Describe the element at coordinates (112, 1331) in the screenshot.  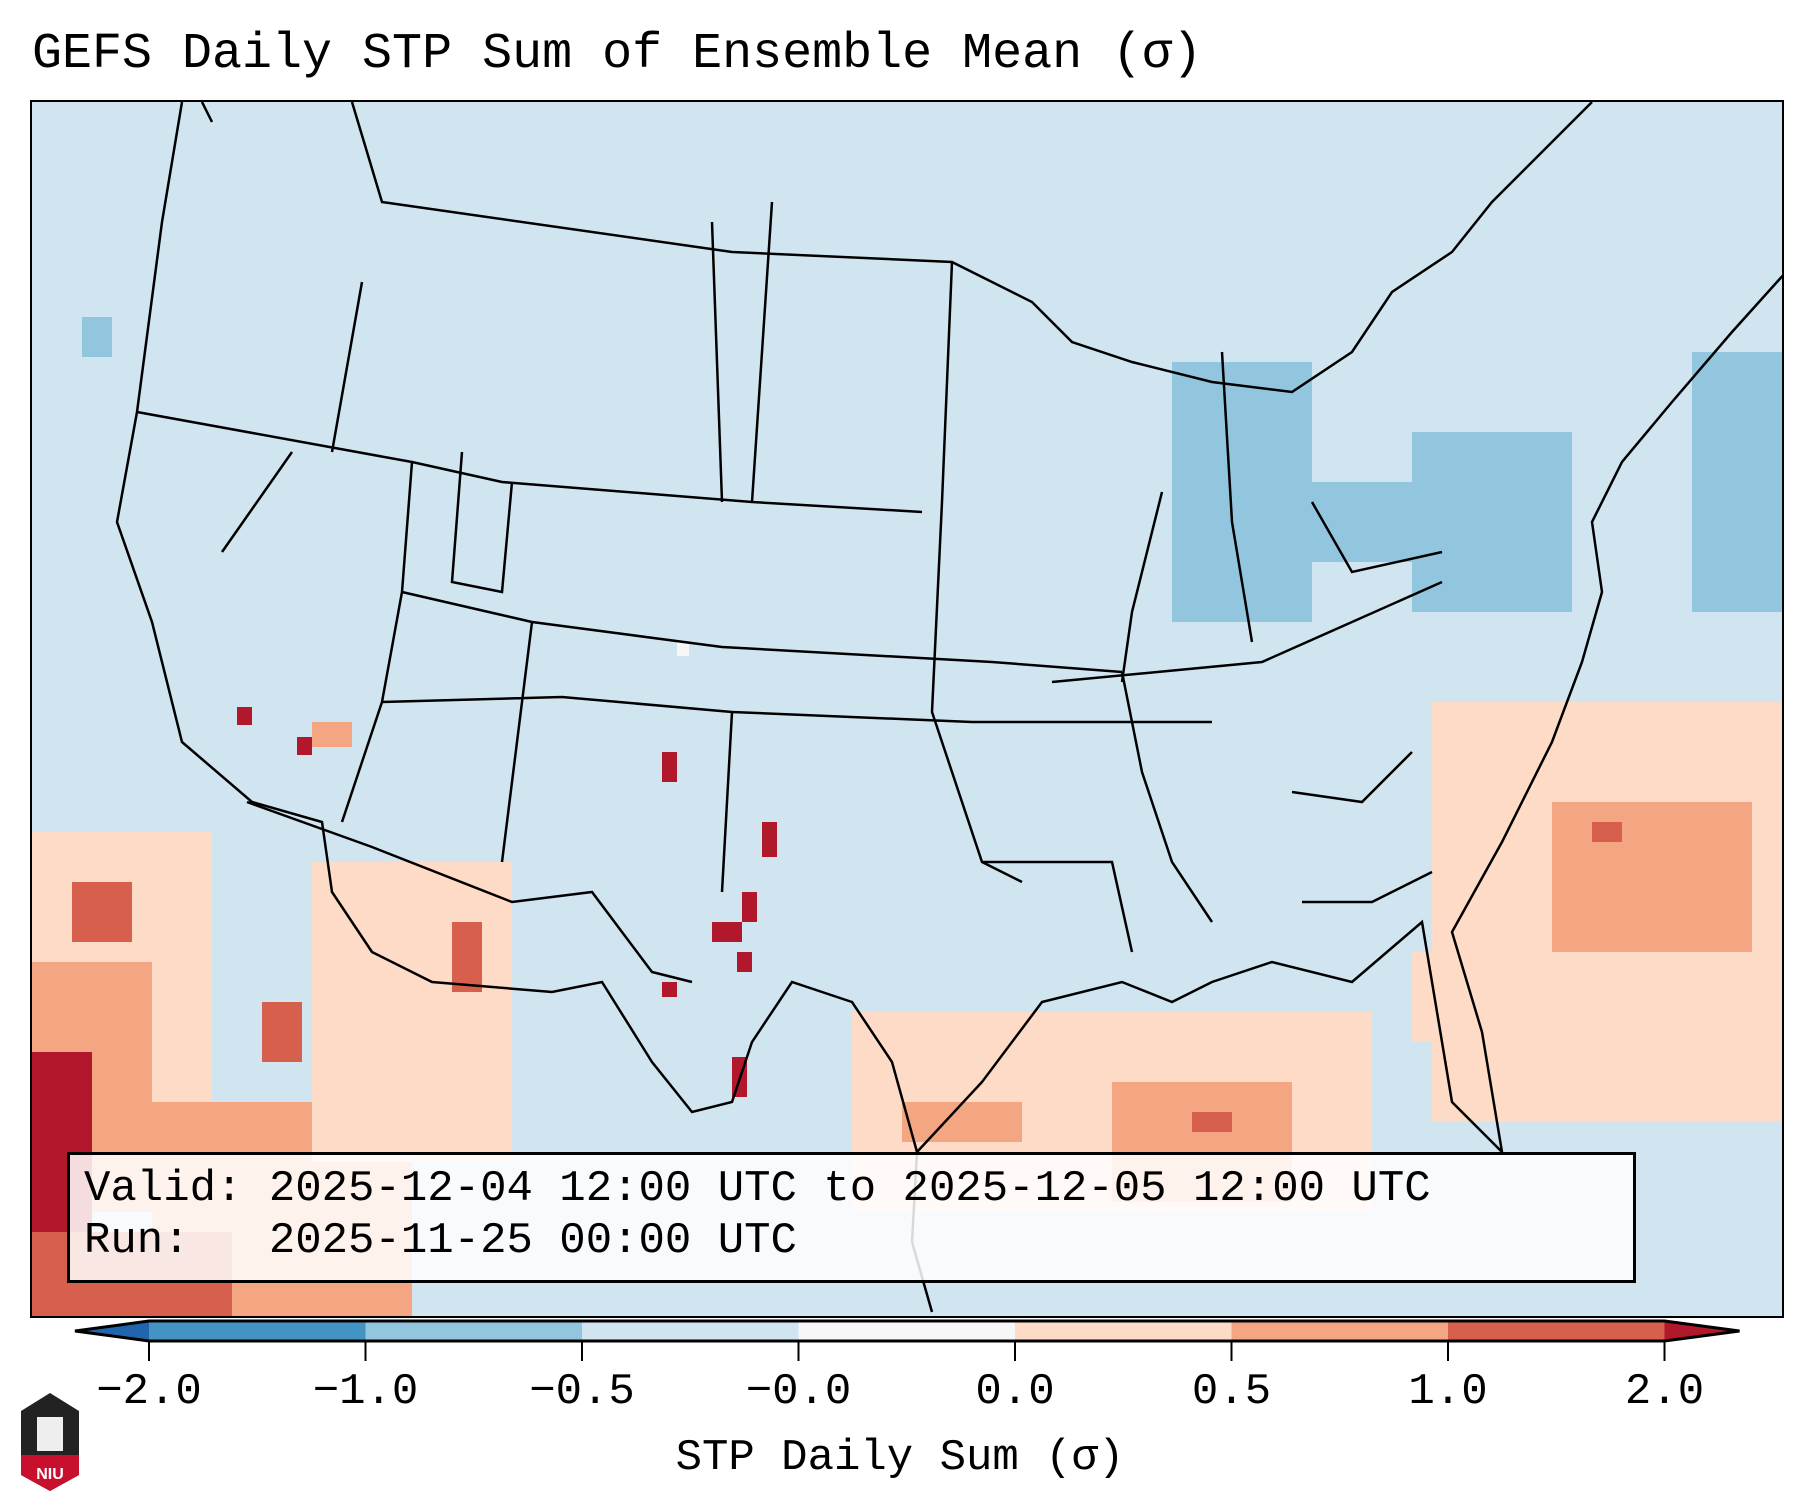
I see `colorbar-extend-low` at that location.